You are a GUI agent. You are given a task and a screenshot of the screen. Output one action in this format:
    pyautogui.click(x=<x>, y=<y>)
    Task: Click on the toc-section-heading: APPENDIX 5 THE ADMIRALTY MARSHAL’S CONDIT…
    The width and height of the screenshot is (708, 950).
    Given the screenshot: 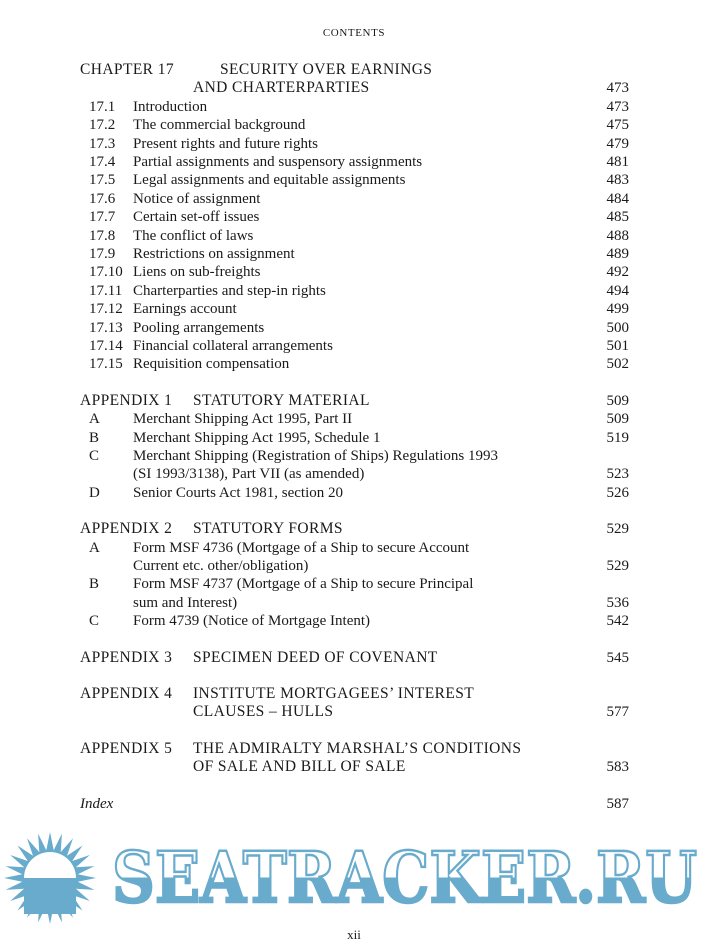 What is the action you would take?
    pyautogui.click(x=354, y=749)
    